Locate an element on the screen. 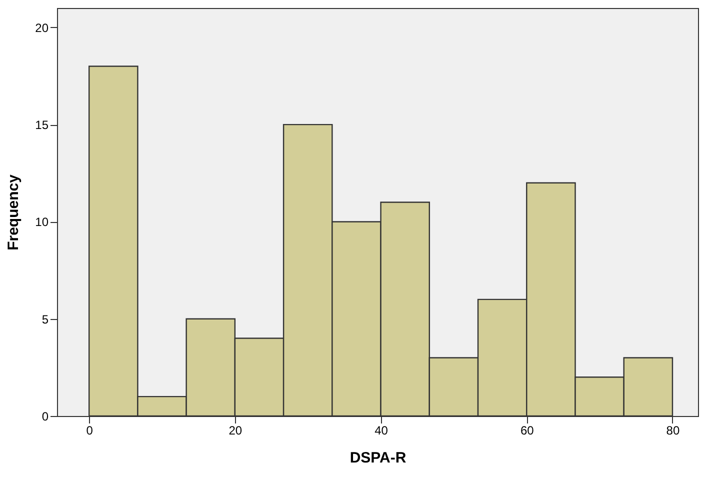  x-axis-title: DSPA-R is located at coordinates (378, 458).